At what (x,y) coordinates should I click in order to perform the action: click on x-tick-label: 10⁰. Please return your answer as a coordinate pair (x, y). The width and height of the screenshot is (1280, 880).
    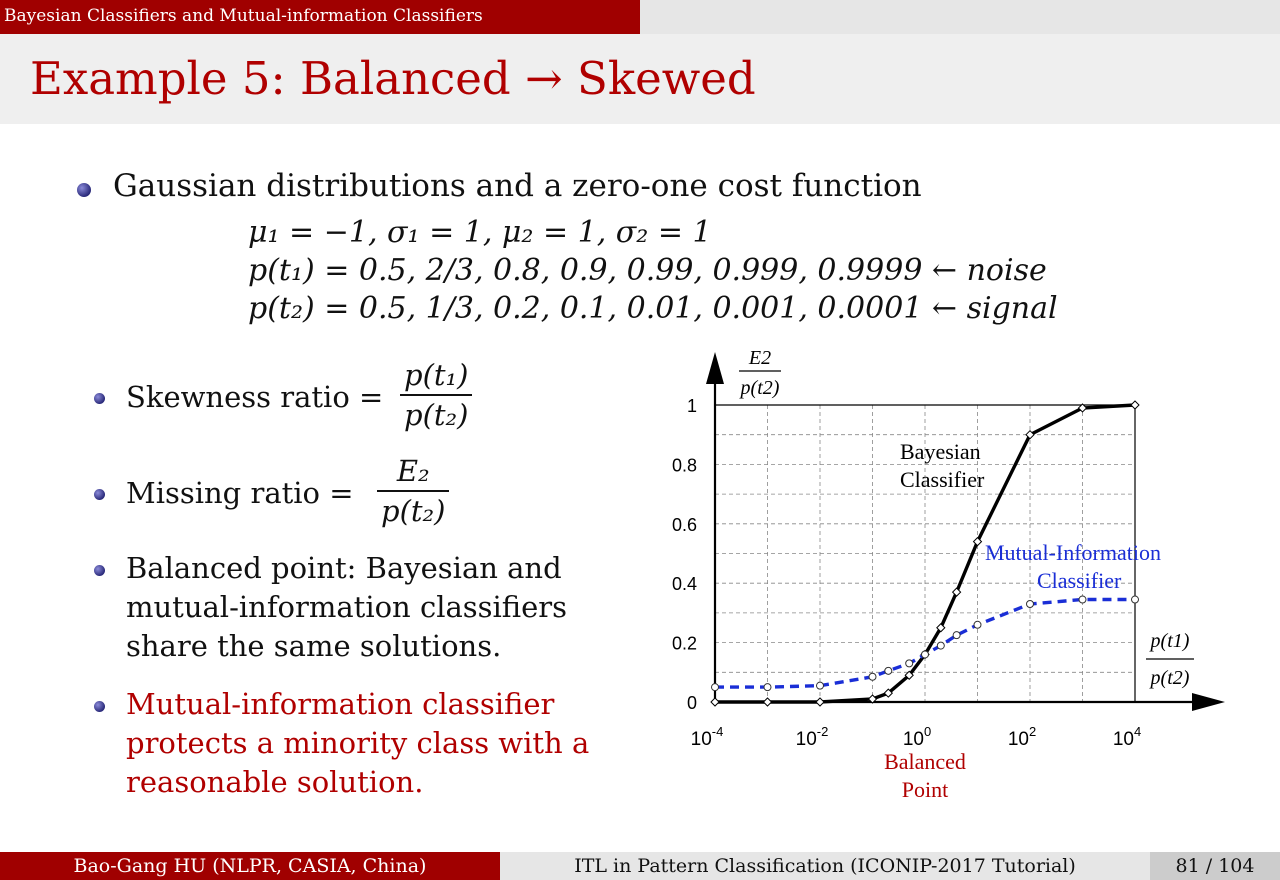
    Looking at the image, I should click on (917, 737).